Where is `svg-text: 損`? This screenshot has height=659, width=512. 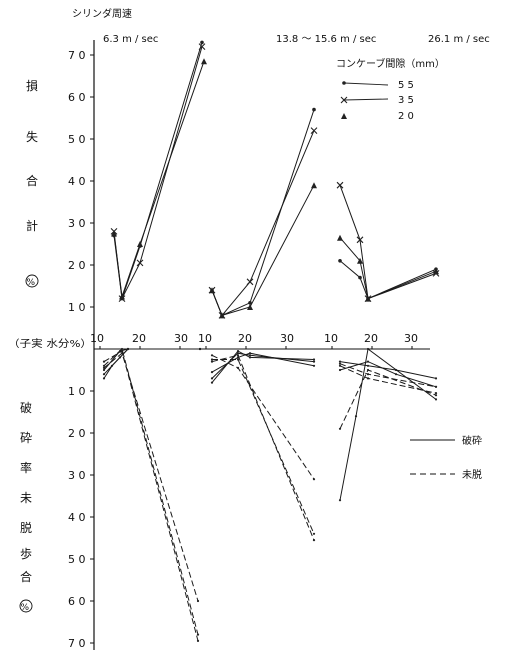 svg-text: 損 is located at coordinates (32, 85).